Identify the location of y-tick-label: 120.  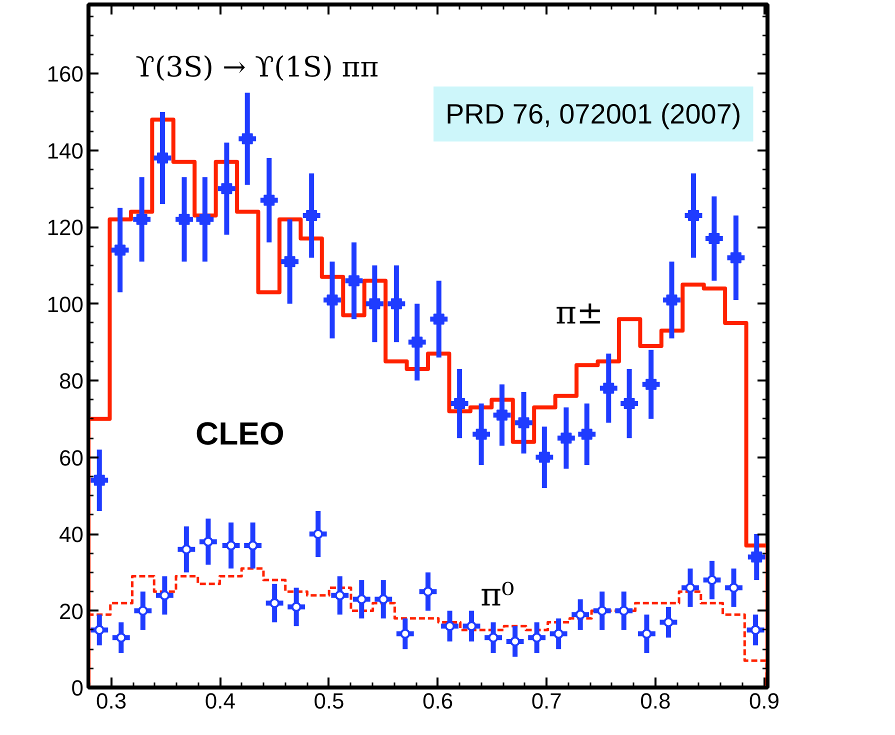
(65, 227).